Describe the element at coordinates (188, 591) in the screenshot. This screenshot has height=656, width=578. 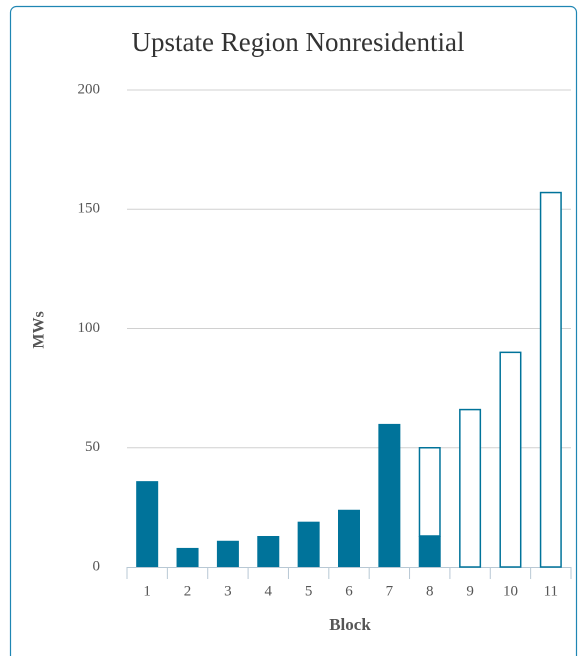
I see `x-tick-label: 2` at that location.